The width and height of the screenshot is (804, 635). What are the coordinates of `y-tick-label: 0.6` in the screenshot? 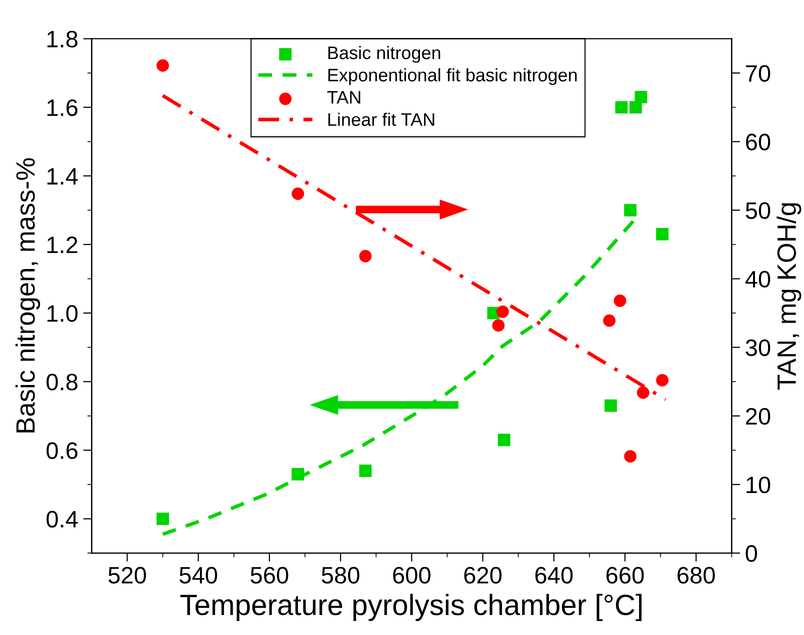 It's located at (62, 451).